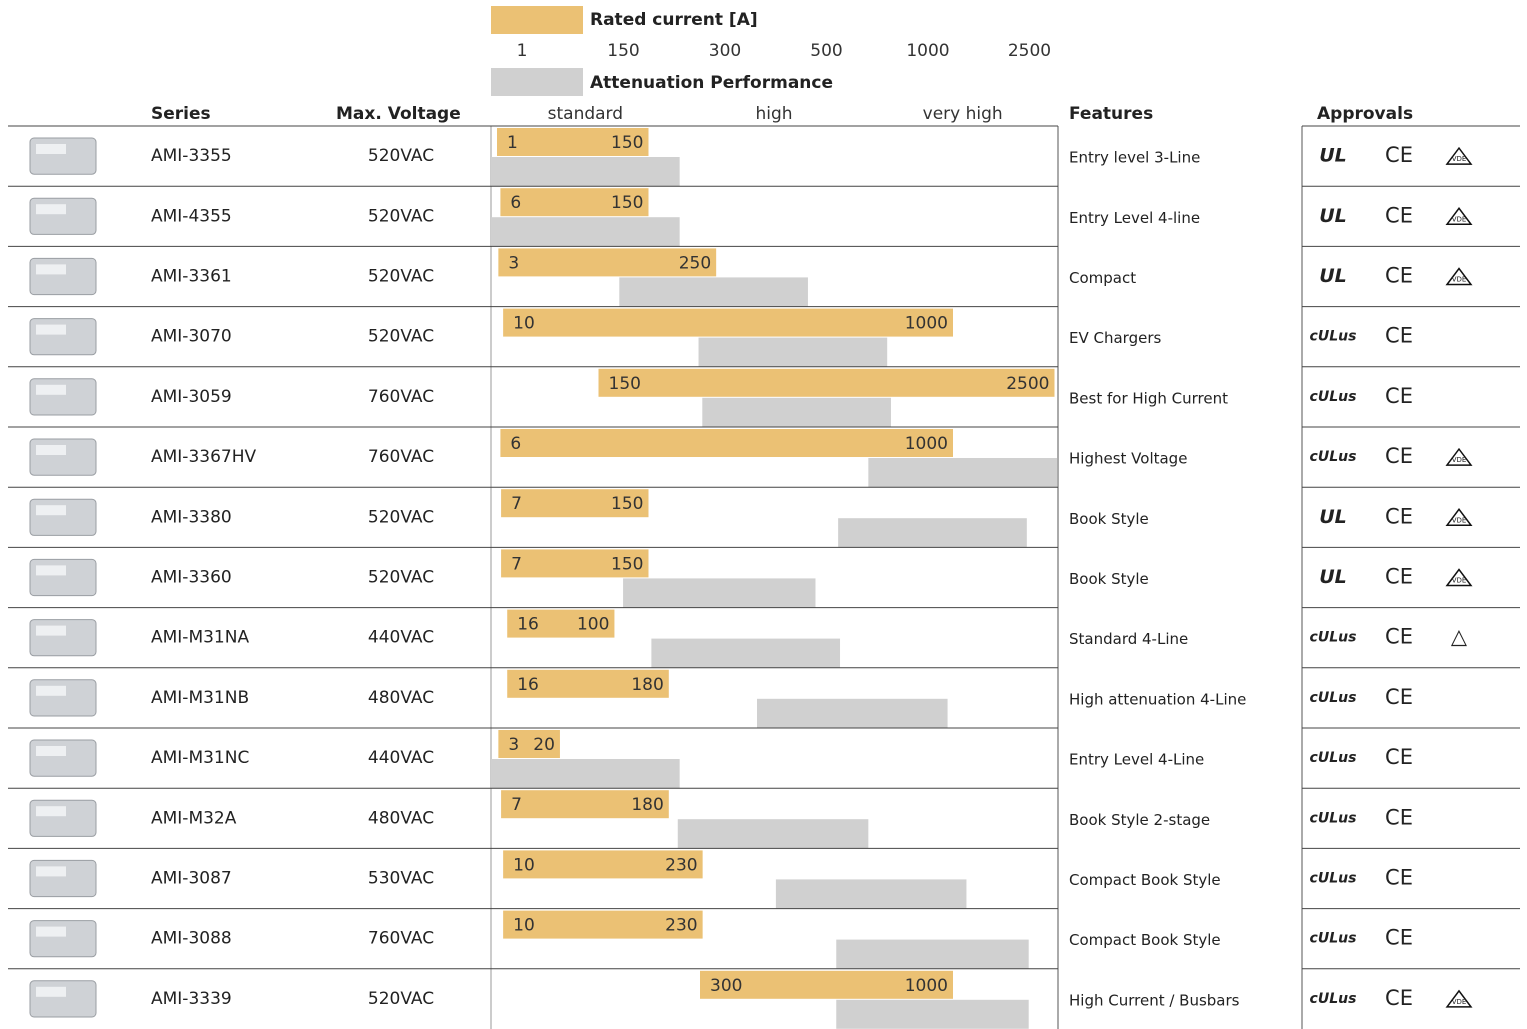 This screenshot has height=1029, width=1527. What do you see at coordinates (926, 324) in the screenshot?
I see `current-max: 1000` at bounding box center [926, 324].